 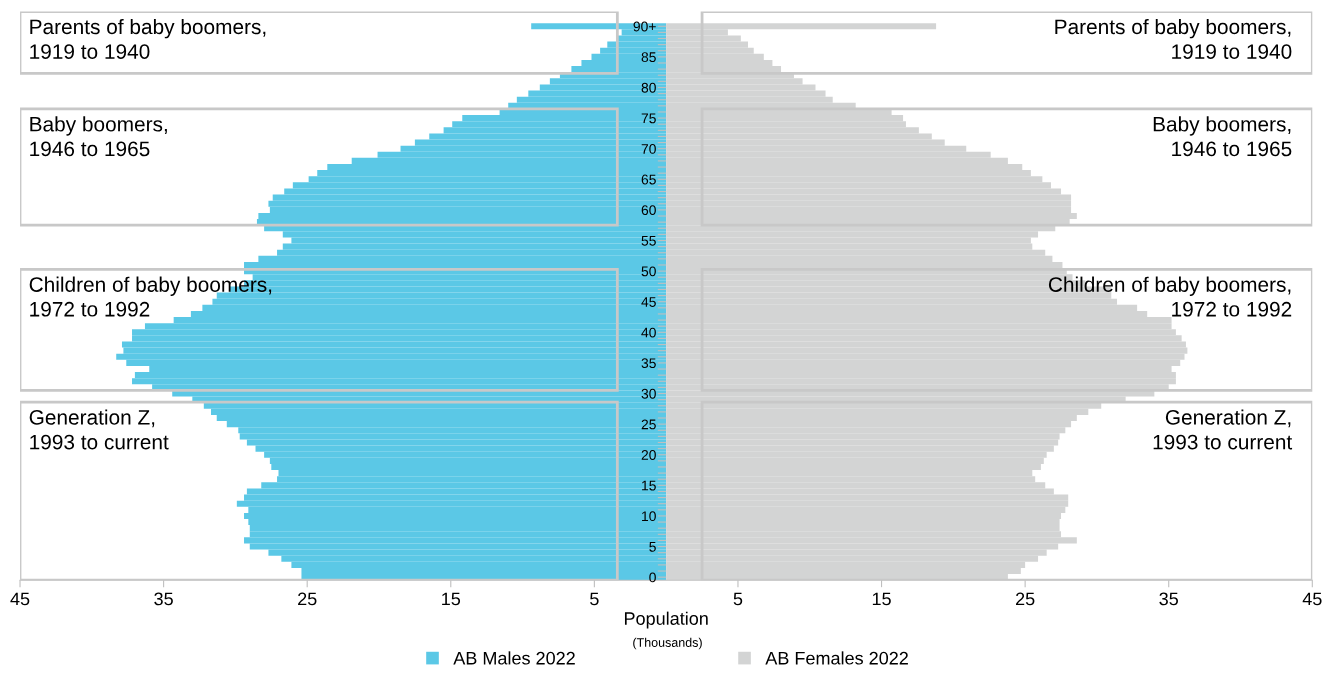 I want to click on y-tick-label: 5, so click(x=652, y=547).